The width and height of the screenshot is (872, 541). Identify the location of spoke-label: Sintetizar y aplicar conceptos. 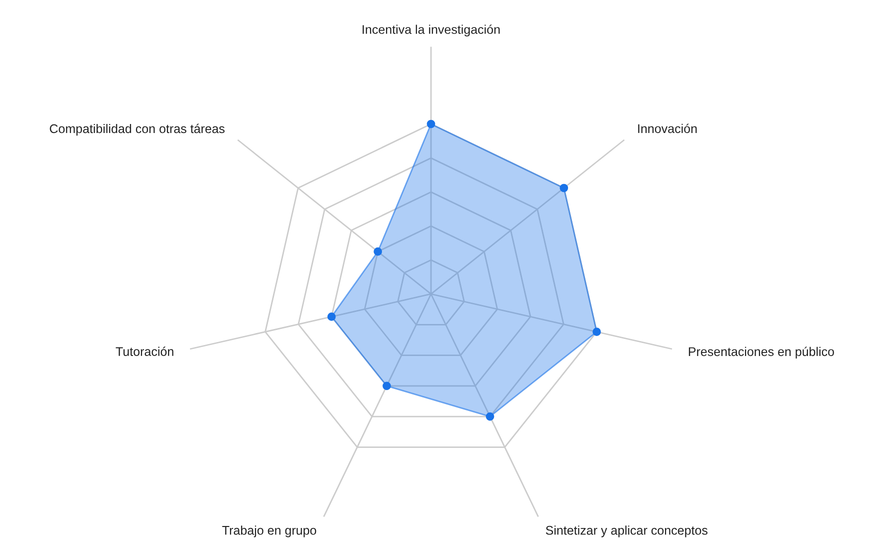
(627, 532).